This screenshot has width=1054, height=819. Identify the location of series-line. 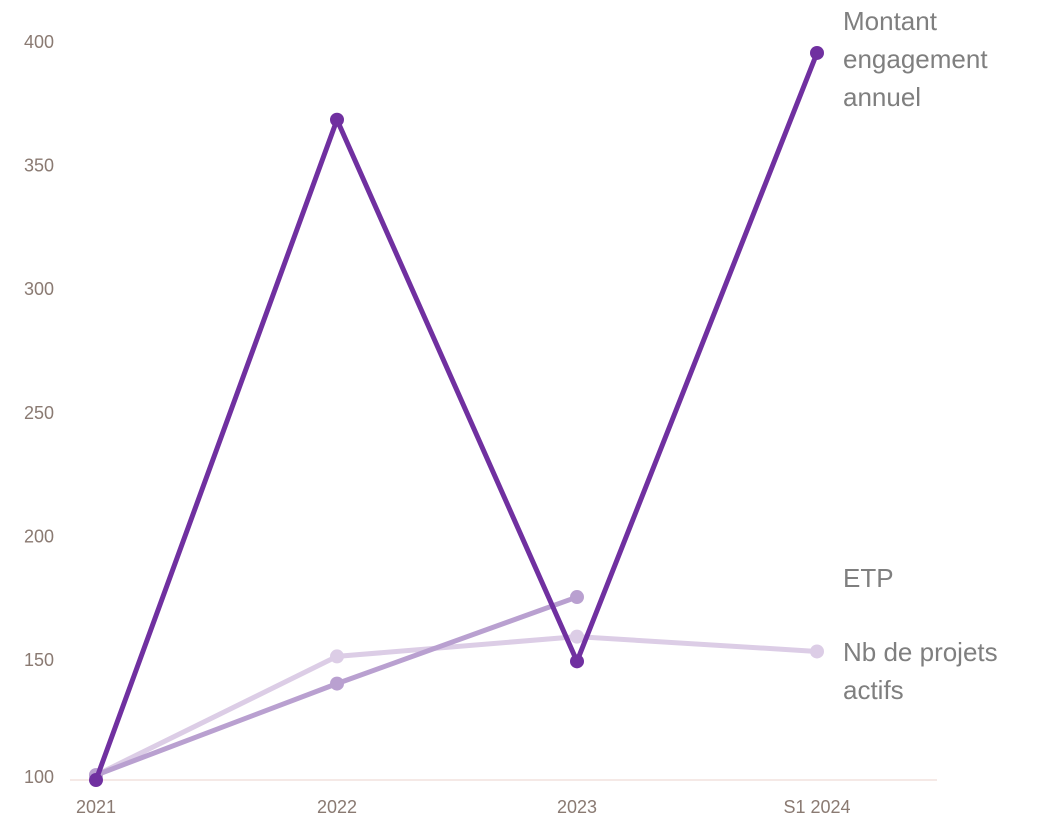
(456, 706).